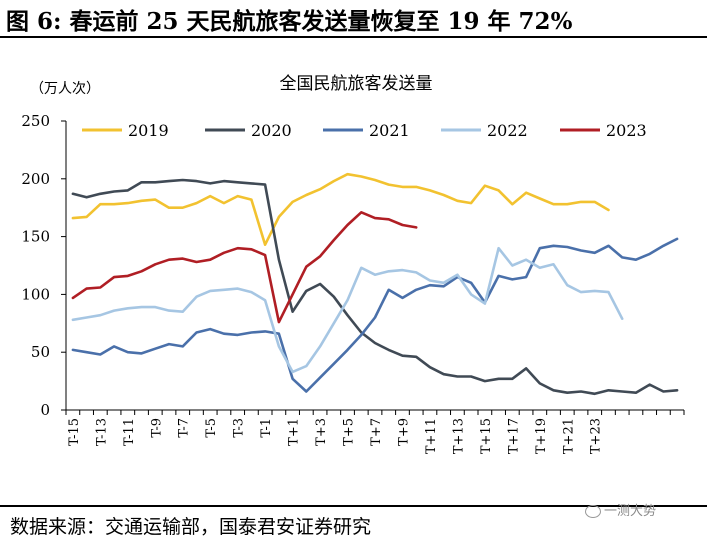 The width and height of the screenshot is (707, 542). What do you see at coordinates (486, 436) in the screenshot?
I see `x-tick-label: T+15` at bounding box center [486, 436].